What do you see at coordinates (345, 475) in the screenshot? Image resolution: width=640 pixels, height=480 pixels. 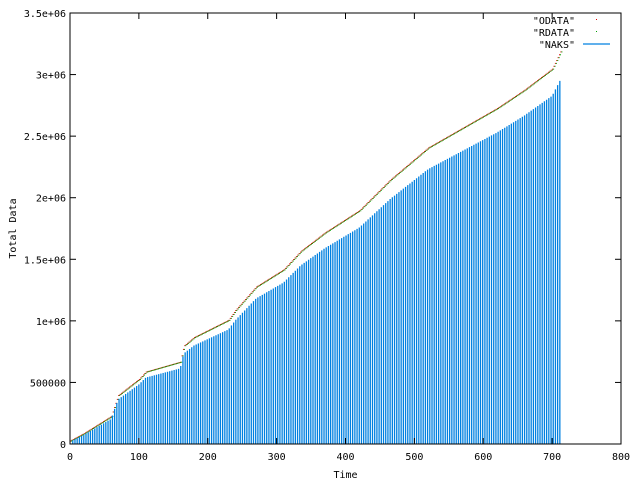 I see `x-axis-label: Time` at bounding box center [345, 475].